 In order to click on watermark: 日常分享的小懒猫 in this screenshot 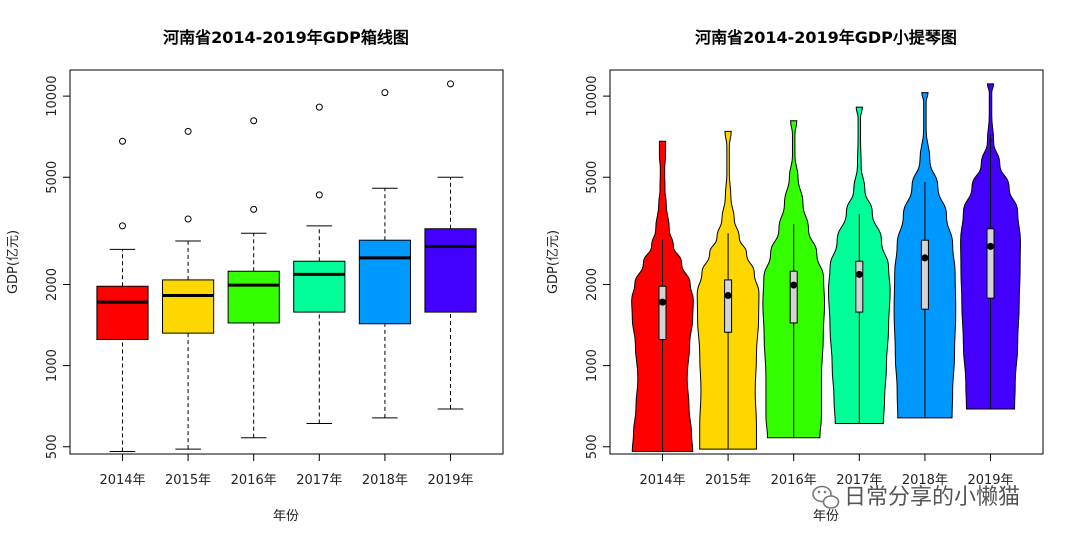, I will do `click(916, 497)`.